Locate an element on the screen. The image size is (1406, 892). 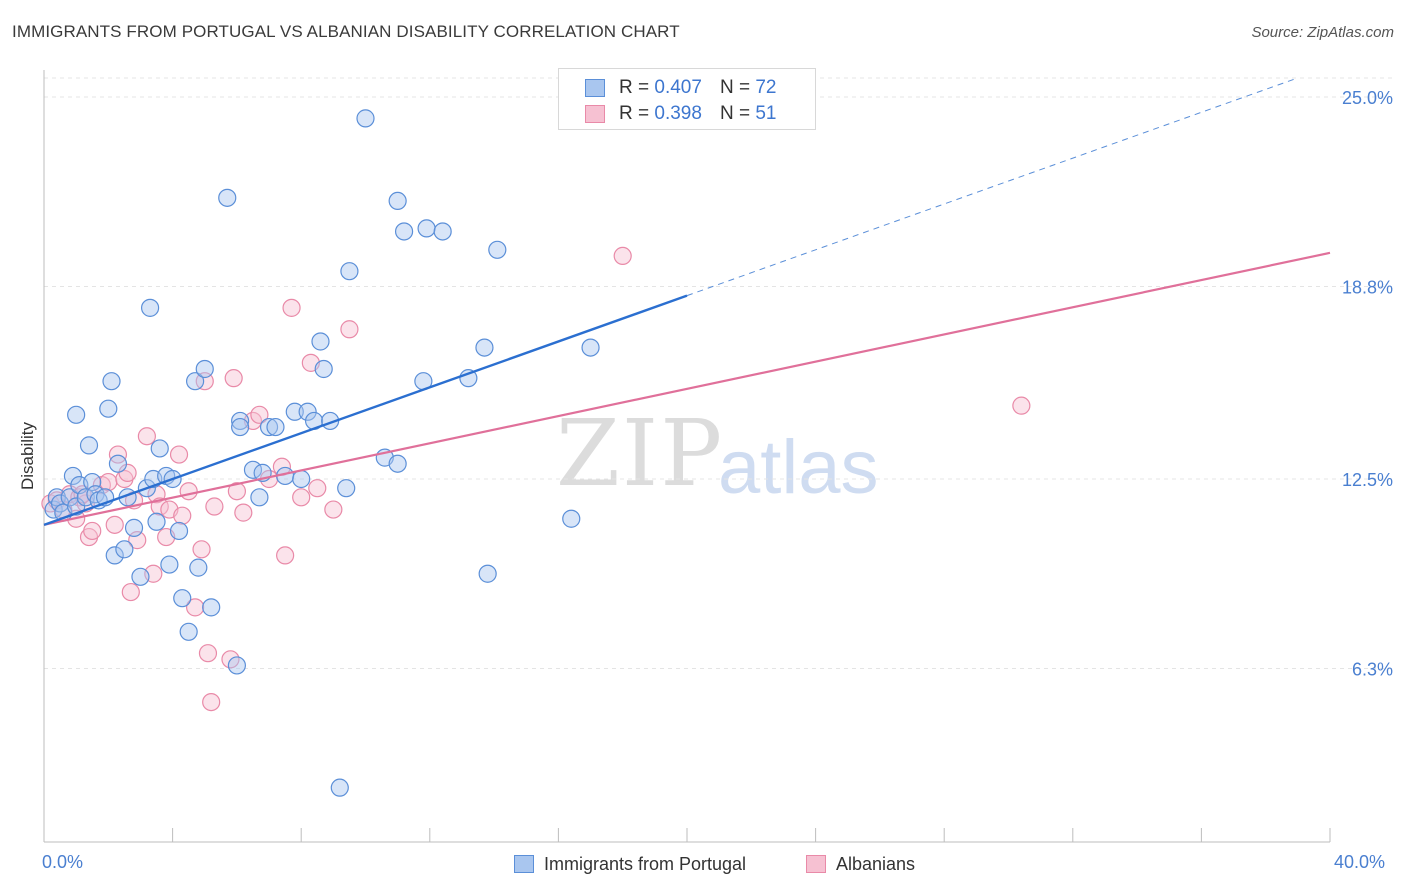
bottom-legend-swatch-albanians is located at coordinates (816, 864).